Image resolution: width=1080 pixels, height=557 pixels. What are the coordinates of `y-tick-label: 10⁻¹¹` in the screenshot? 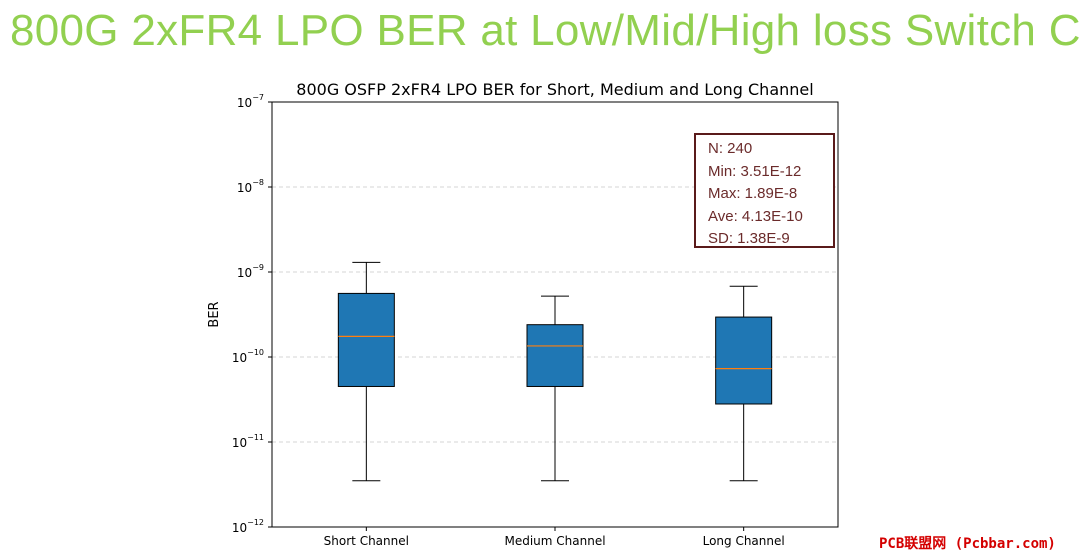 It's located at (248, 441).